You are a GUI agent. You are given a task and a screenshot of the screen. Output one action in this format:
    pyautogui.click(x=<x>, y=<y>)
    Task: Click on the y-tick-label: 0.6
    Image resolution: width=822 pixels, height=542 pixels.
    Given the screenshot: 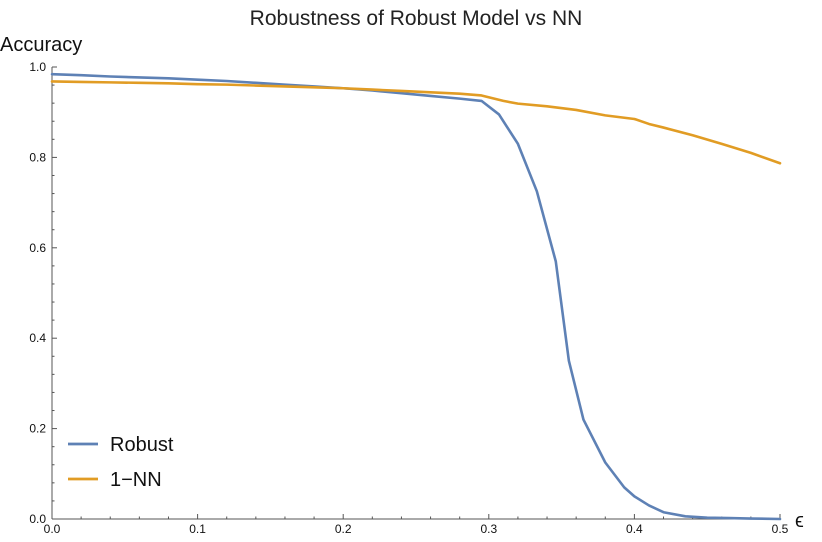 What is the action you would take?
    pyautogui.click(x=37, y=248)
    